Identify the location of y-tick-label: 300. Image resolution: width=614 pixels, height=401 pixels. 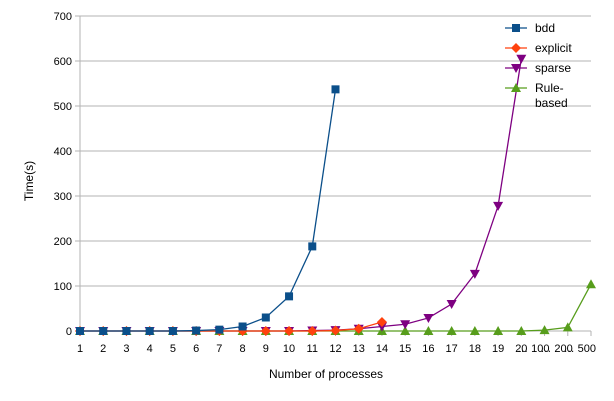
(63, 197).